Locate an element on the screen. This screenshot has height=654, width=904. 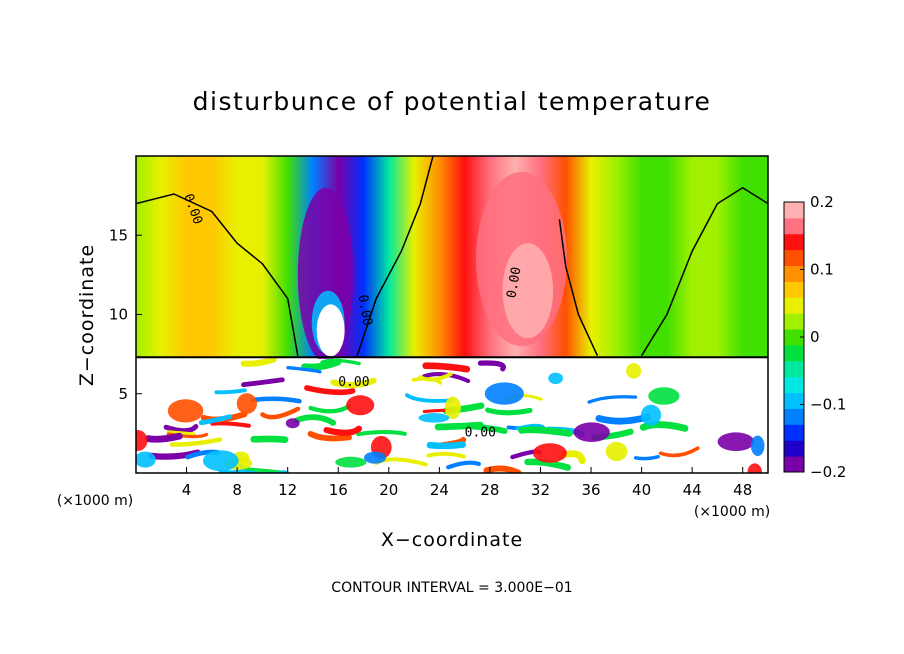
lower-turbulent-layer is located at coordinates (452, 414).